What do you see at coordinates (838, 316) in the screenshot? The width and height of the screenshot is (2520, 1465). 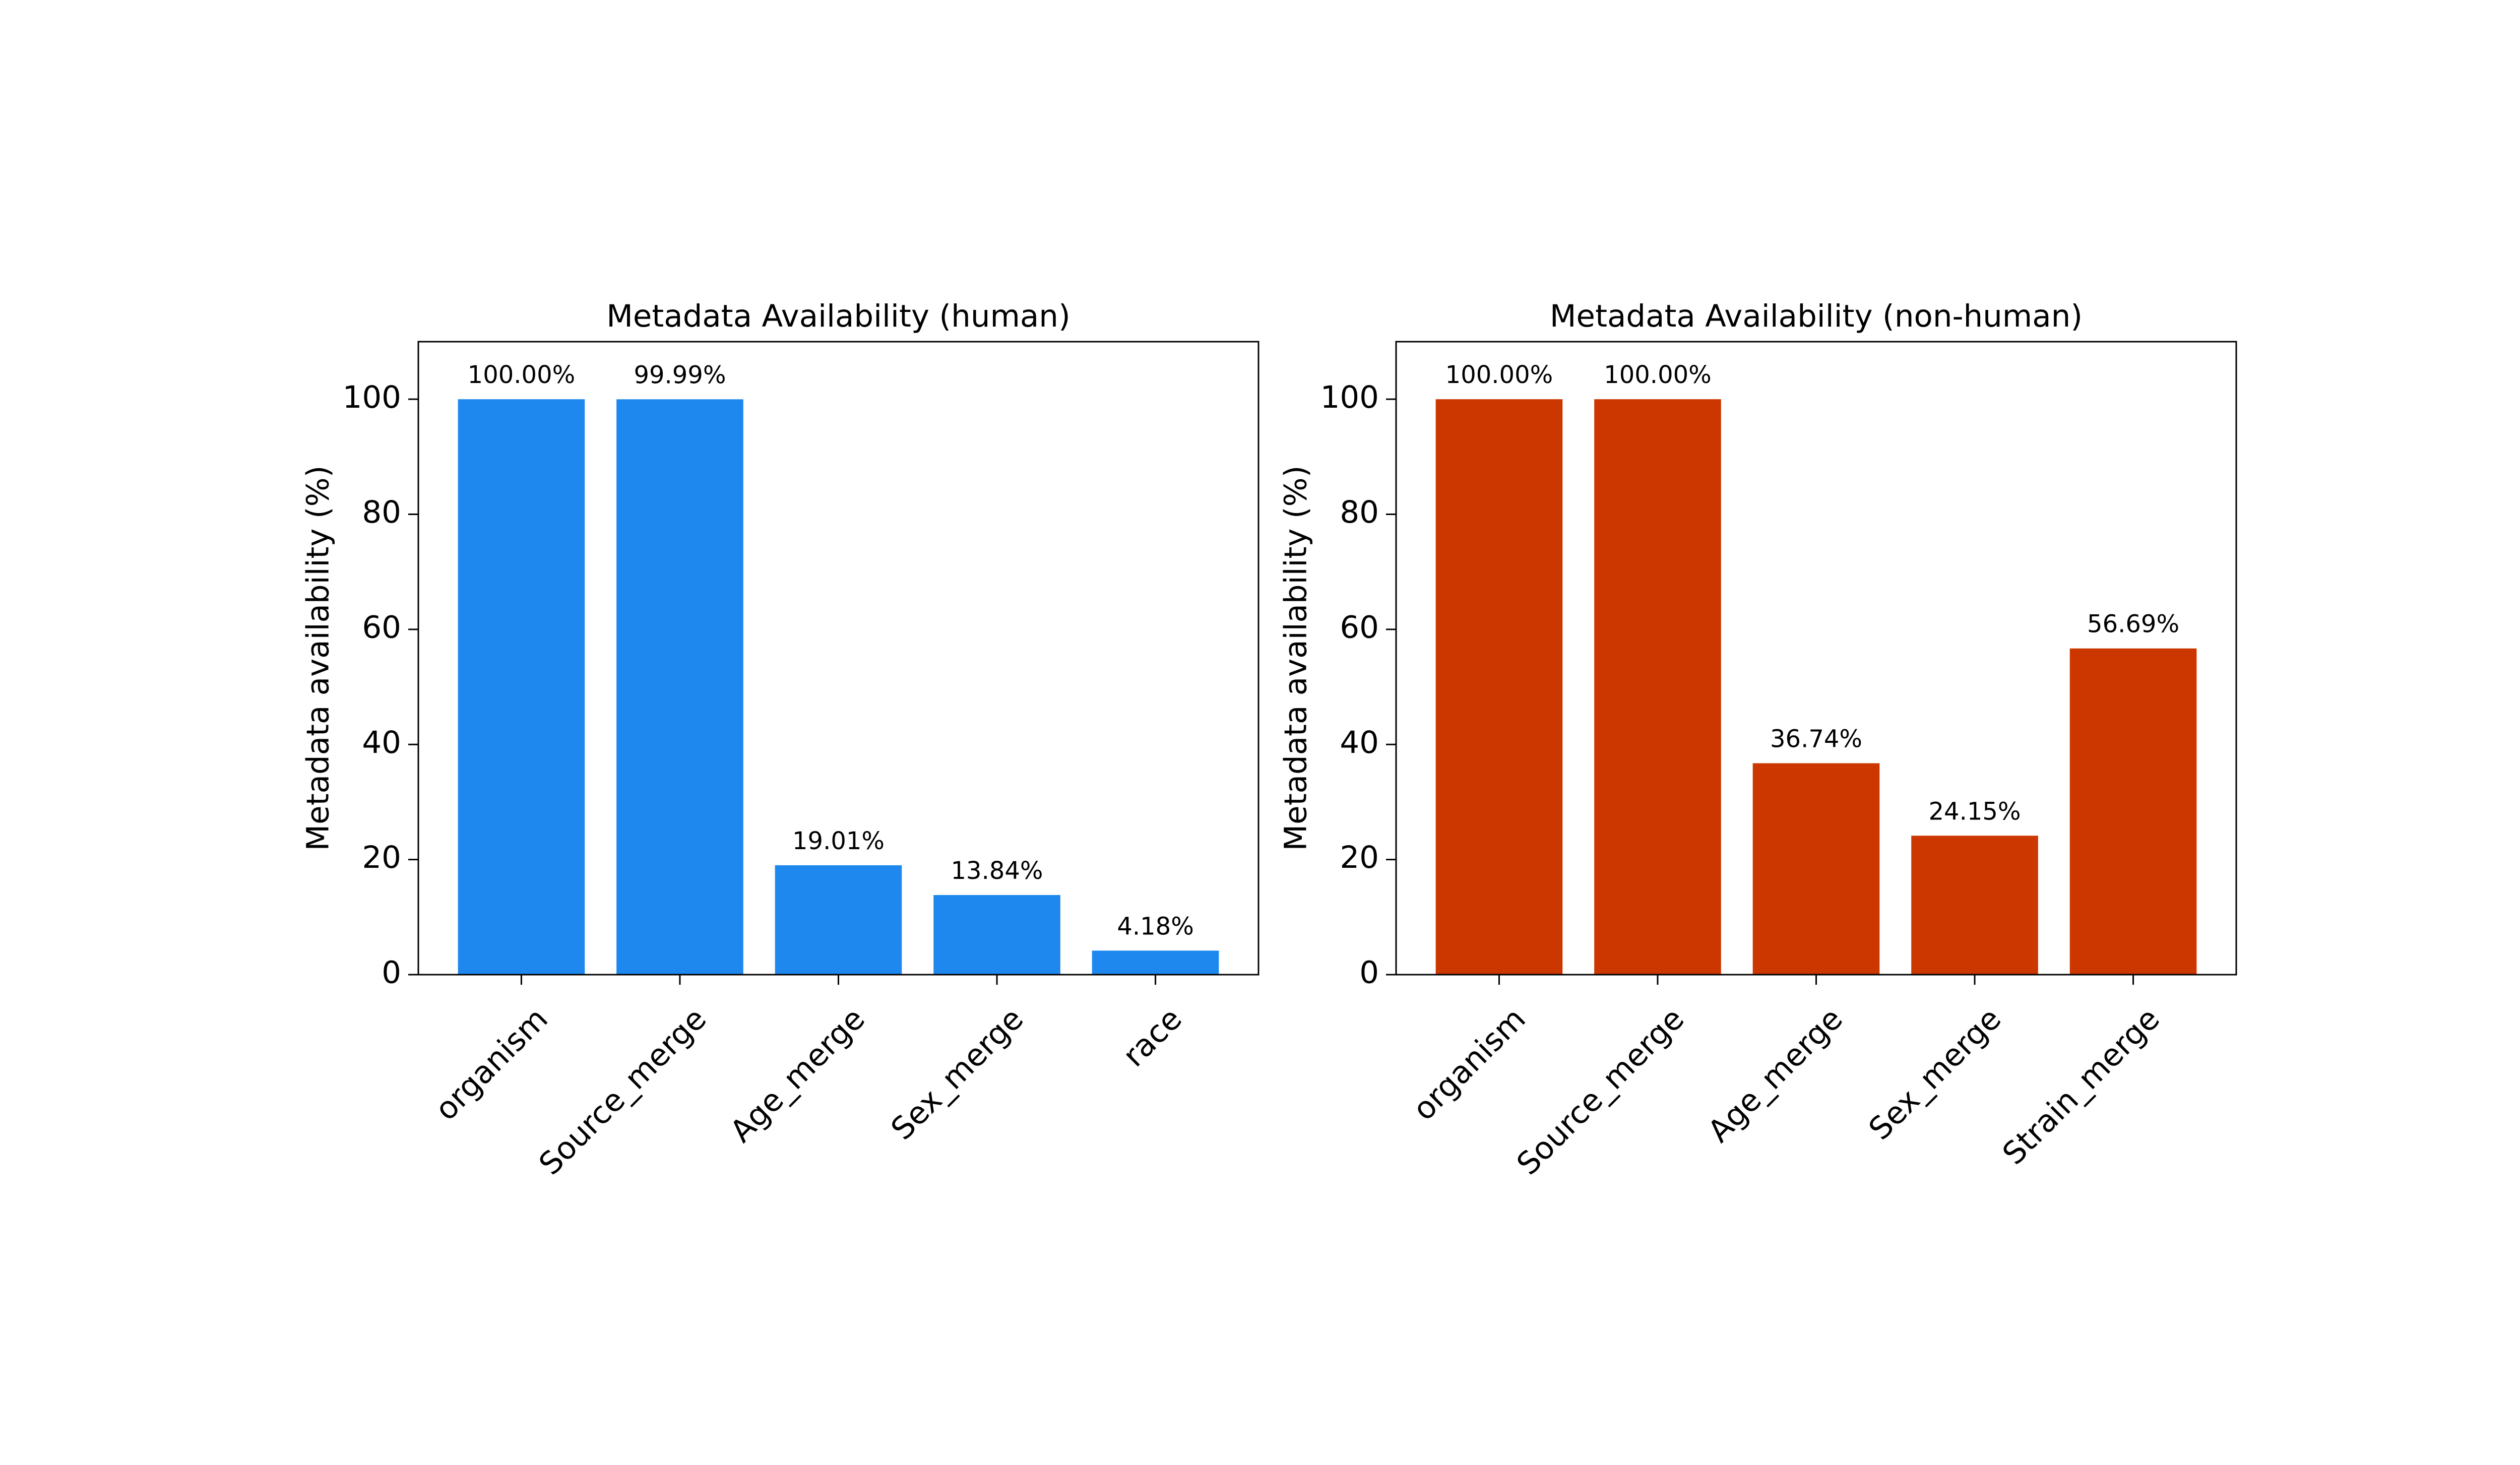 I see `chart-title: Metadata Availability (human)` at bounding box center [838, 316].